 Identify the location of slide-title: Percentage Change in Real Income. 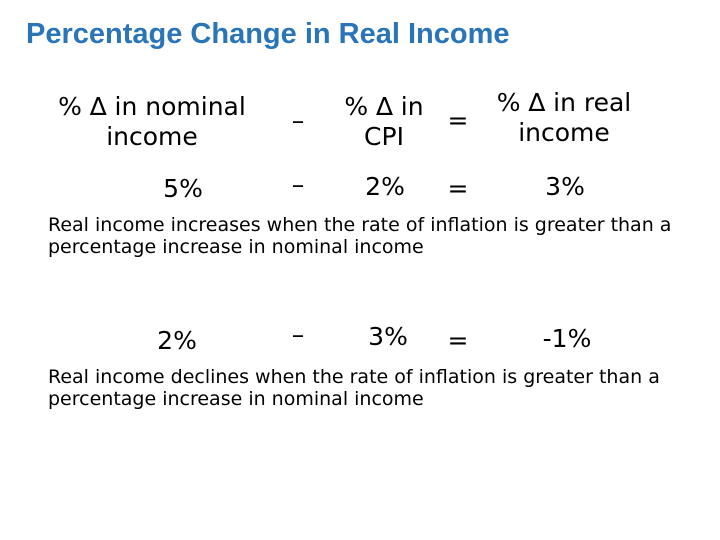
(268, 34).